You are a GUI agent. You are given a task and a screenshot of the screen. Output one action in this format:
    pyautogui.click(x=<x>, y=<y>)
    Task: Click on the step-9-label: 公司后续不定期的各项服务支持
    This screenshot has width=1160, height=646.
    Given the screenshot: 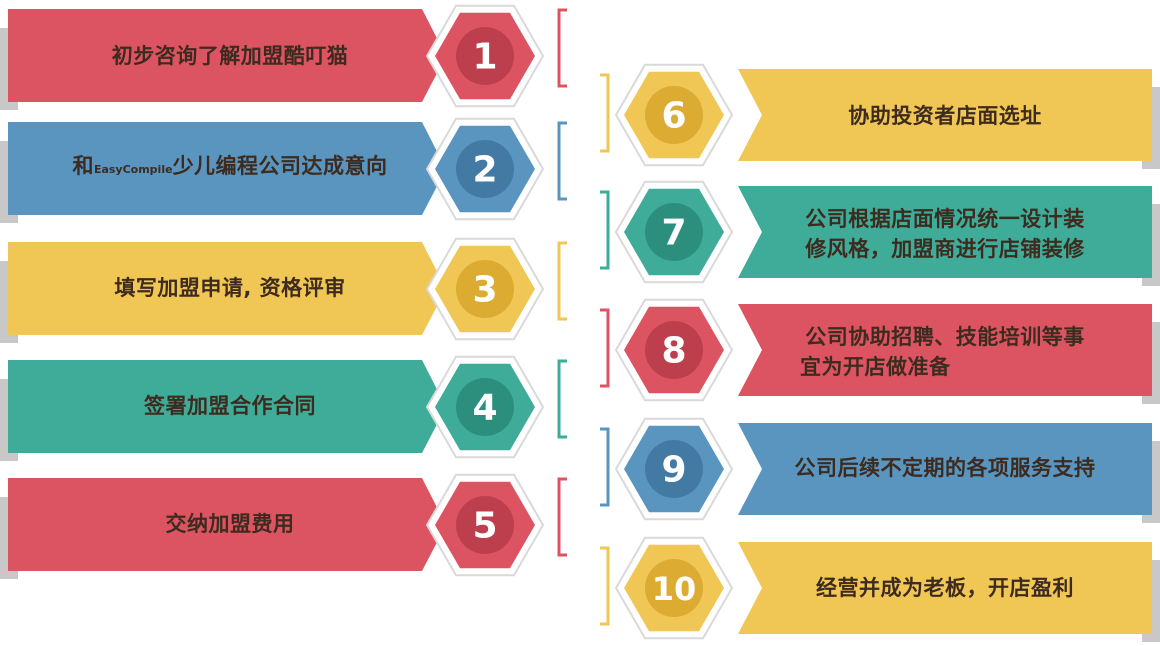 What is the action you would take?
    pyautogui.click(x=945, y=468)
    